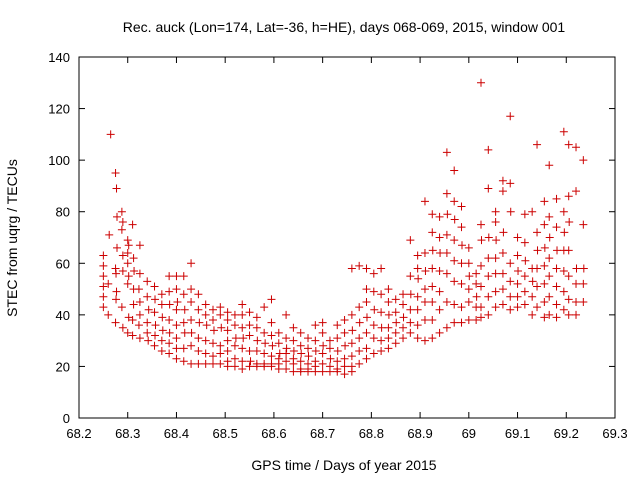 This screenshot has height=480, width=640. Describe the element at coordinates (59, 160) in the screenshot. I see `y-tick-label: 100` at that location.